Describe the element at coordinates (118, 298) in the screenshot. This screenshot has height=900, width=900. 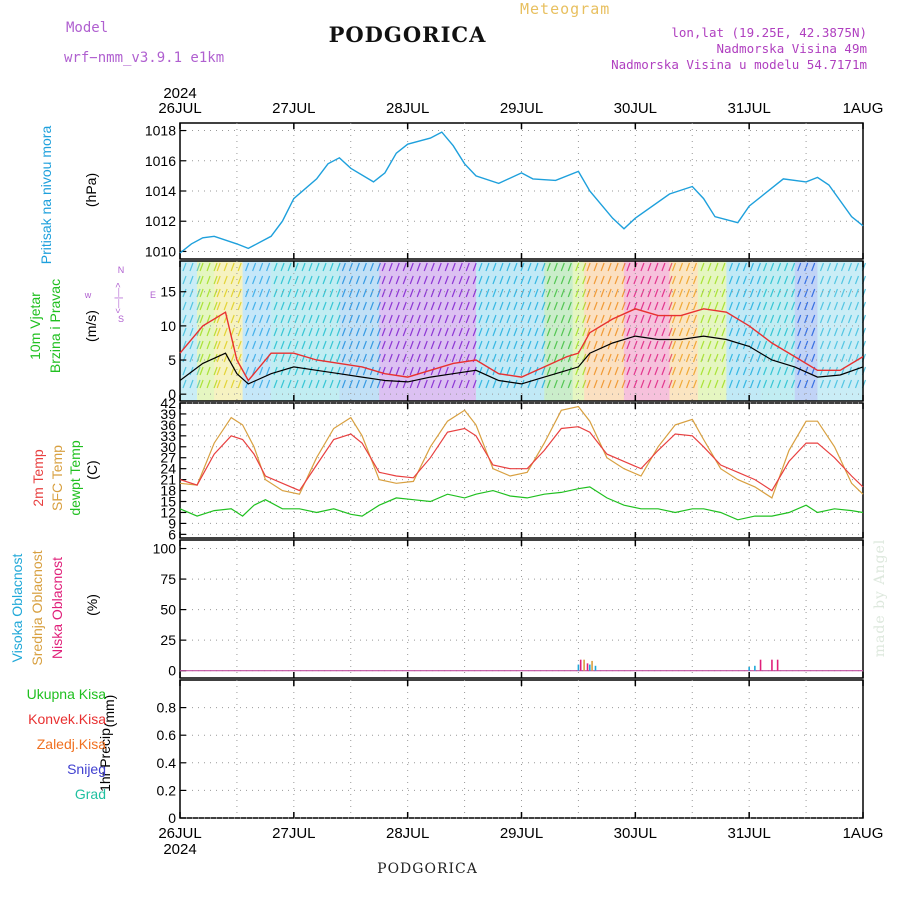
I see `wind-key-text: <—|—>` at that location.